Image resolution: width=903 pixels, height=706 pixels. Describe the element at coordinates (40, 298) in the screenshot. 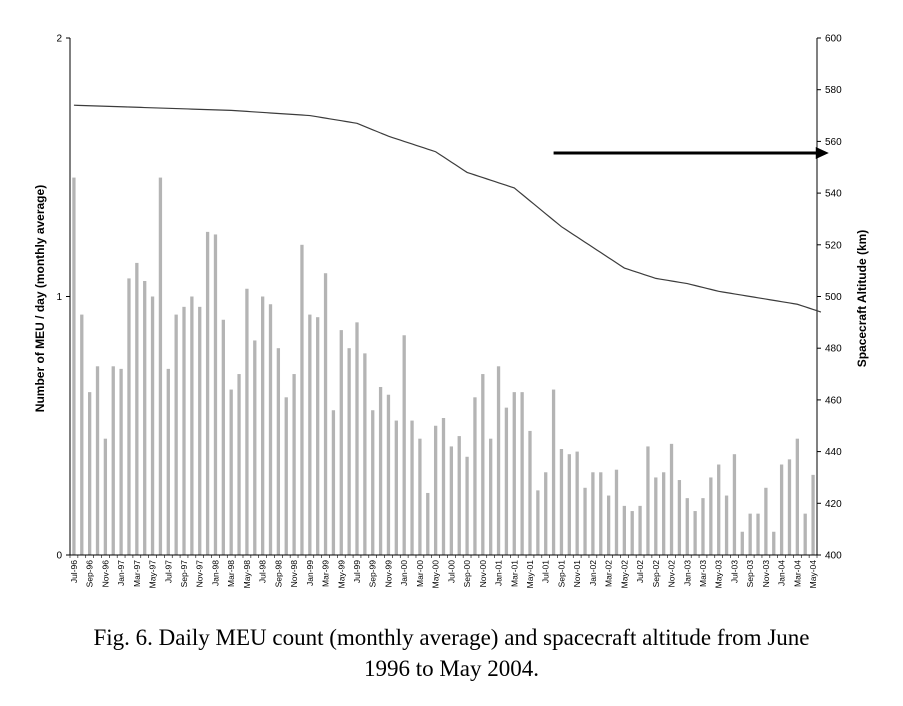

I see `left-axis-label: Number of MEU / day (monthly average)` at that location.